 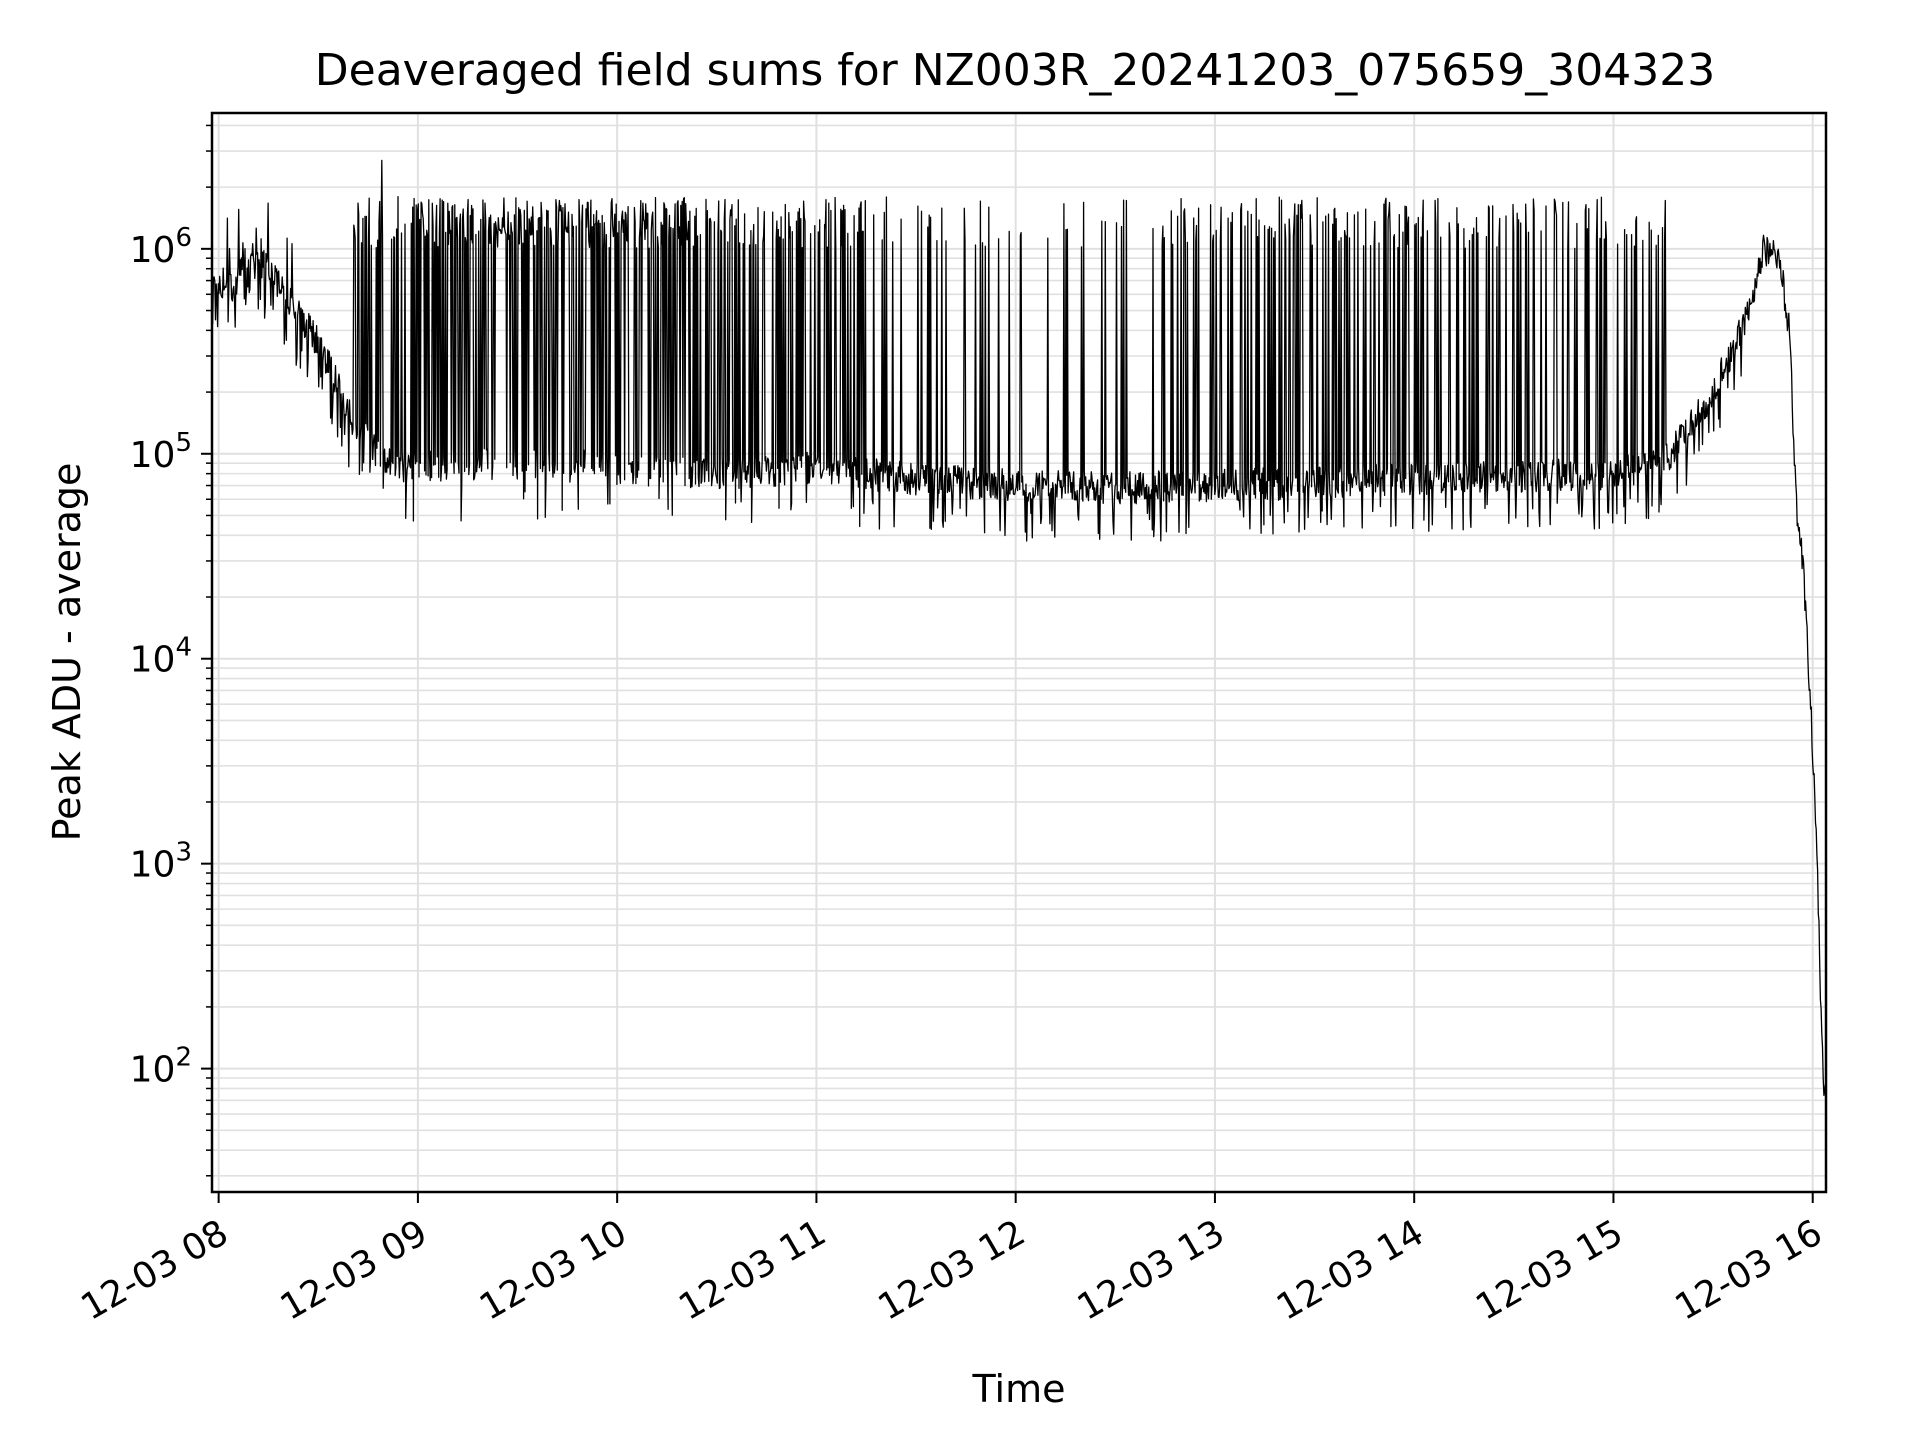 What do you see at coordinates (67, 652) in the screenshot?
I see `y-axis-label: Peak ADU - average` at bounding box center [67, 652].